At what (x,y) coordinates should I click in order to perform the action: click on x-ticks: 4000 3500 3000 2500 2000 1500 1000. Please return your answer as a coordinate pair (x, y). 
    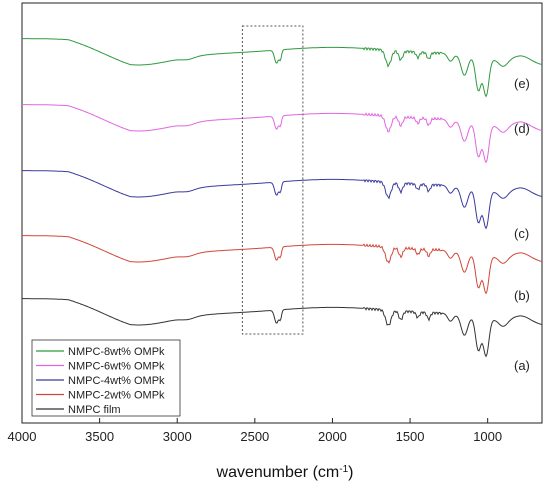
    Looking at the image, I should click on (255, 431).